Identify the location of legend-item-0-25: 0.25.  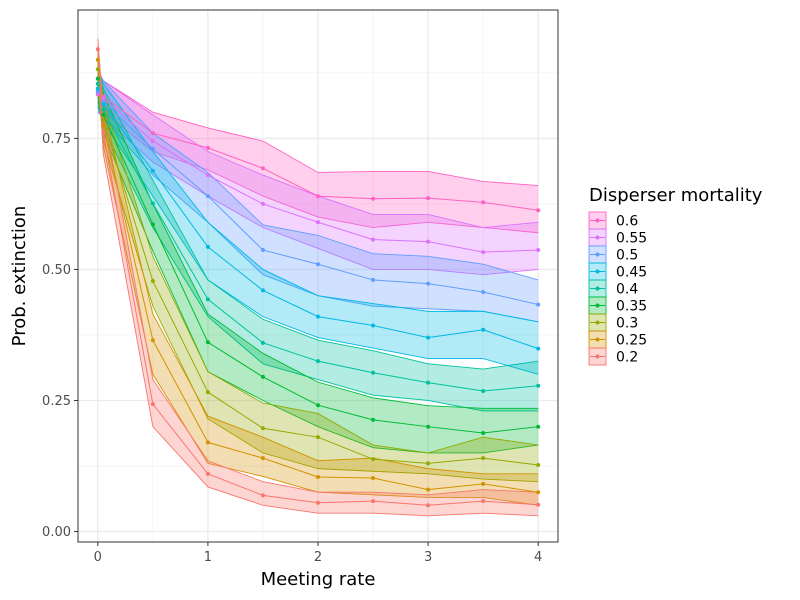
(617, 339).